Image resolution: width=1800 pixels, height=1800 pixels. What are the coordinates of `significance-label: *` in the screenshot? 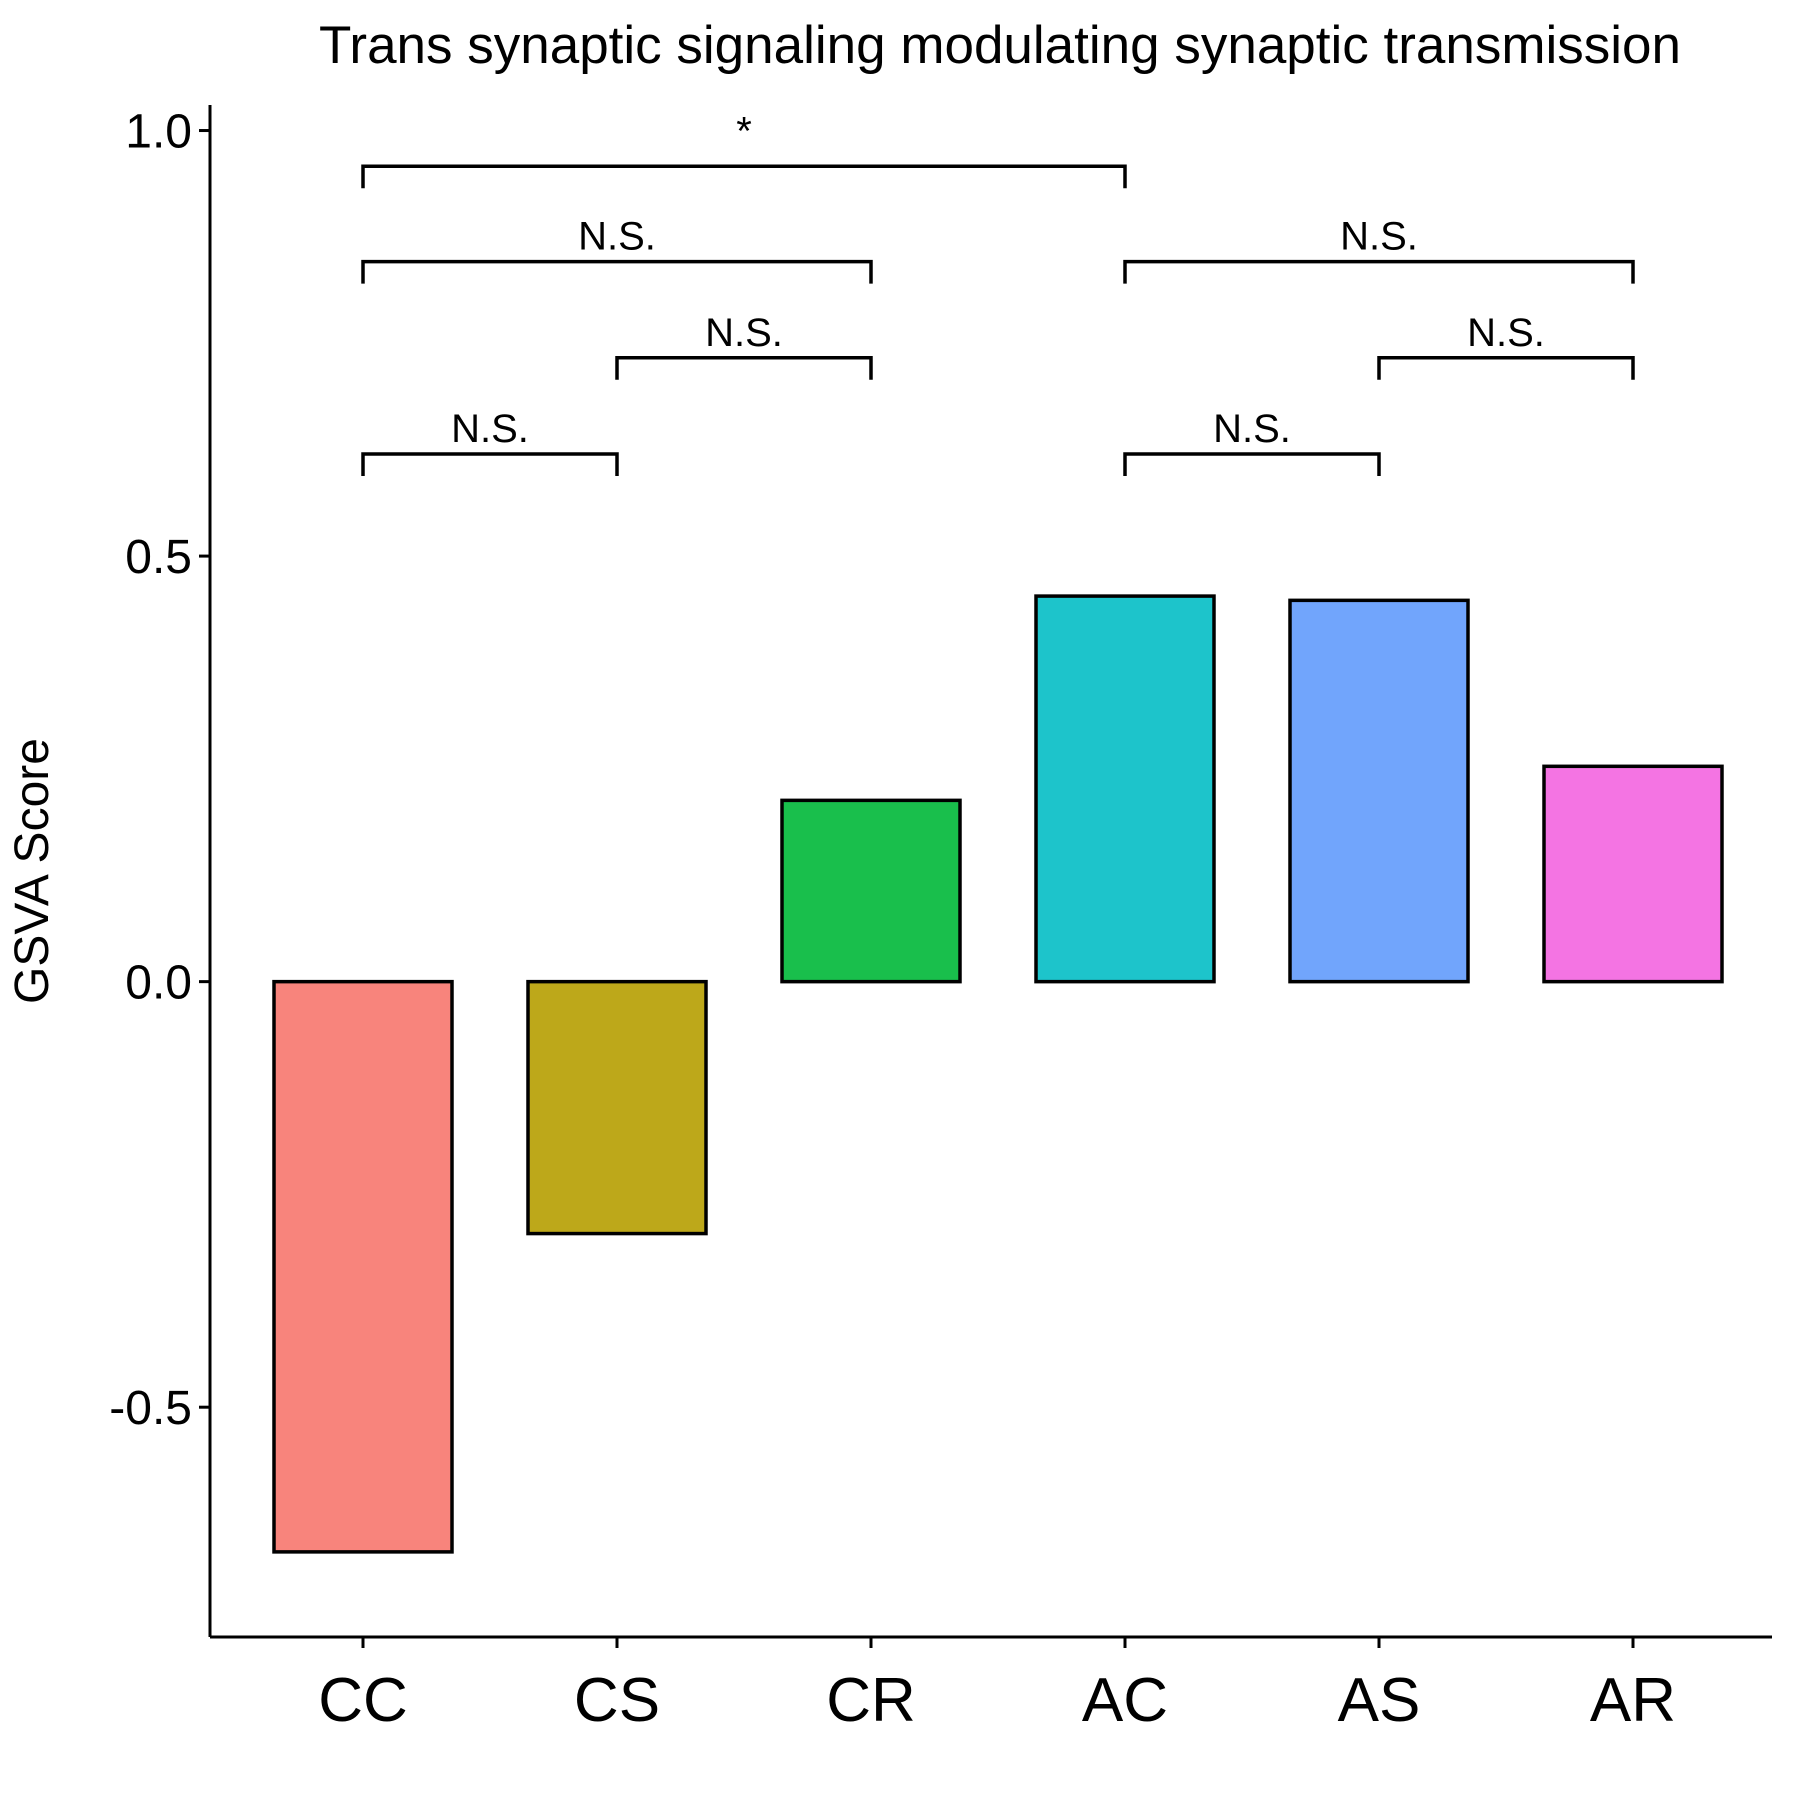 It's located at (744, 131).